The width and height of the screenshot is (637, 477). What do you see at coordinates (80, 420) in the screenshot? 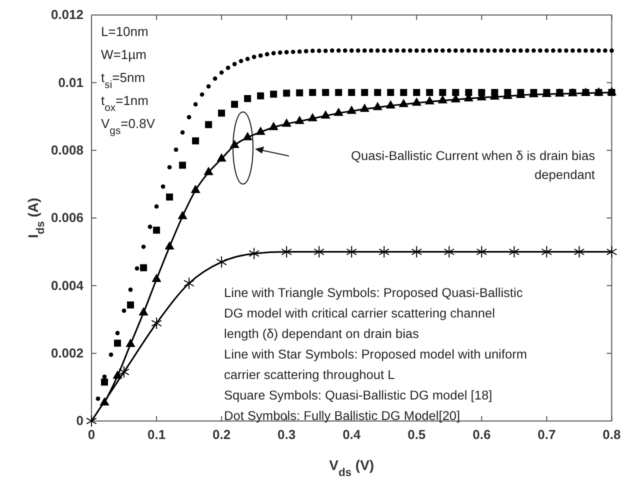
I see `y-tick-label: 0` at bounding box center [80, 420].